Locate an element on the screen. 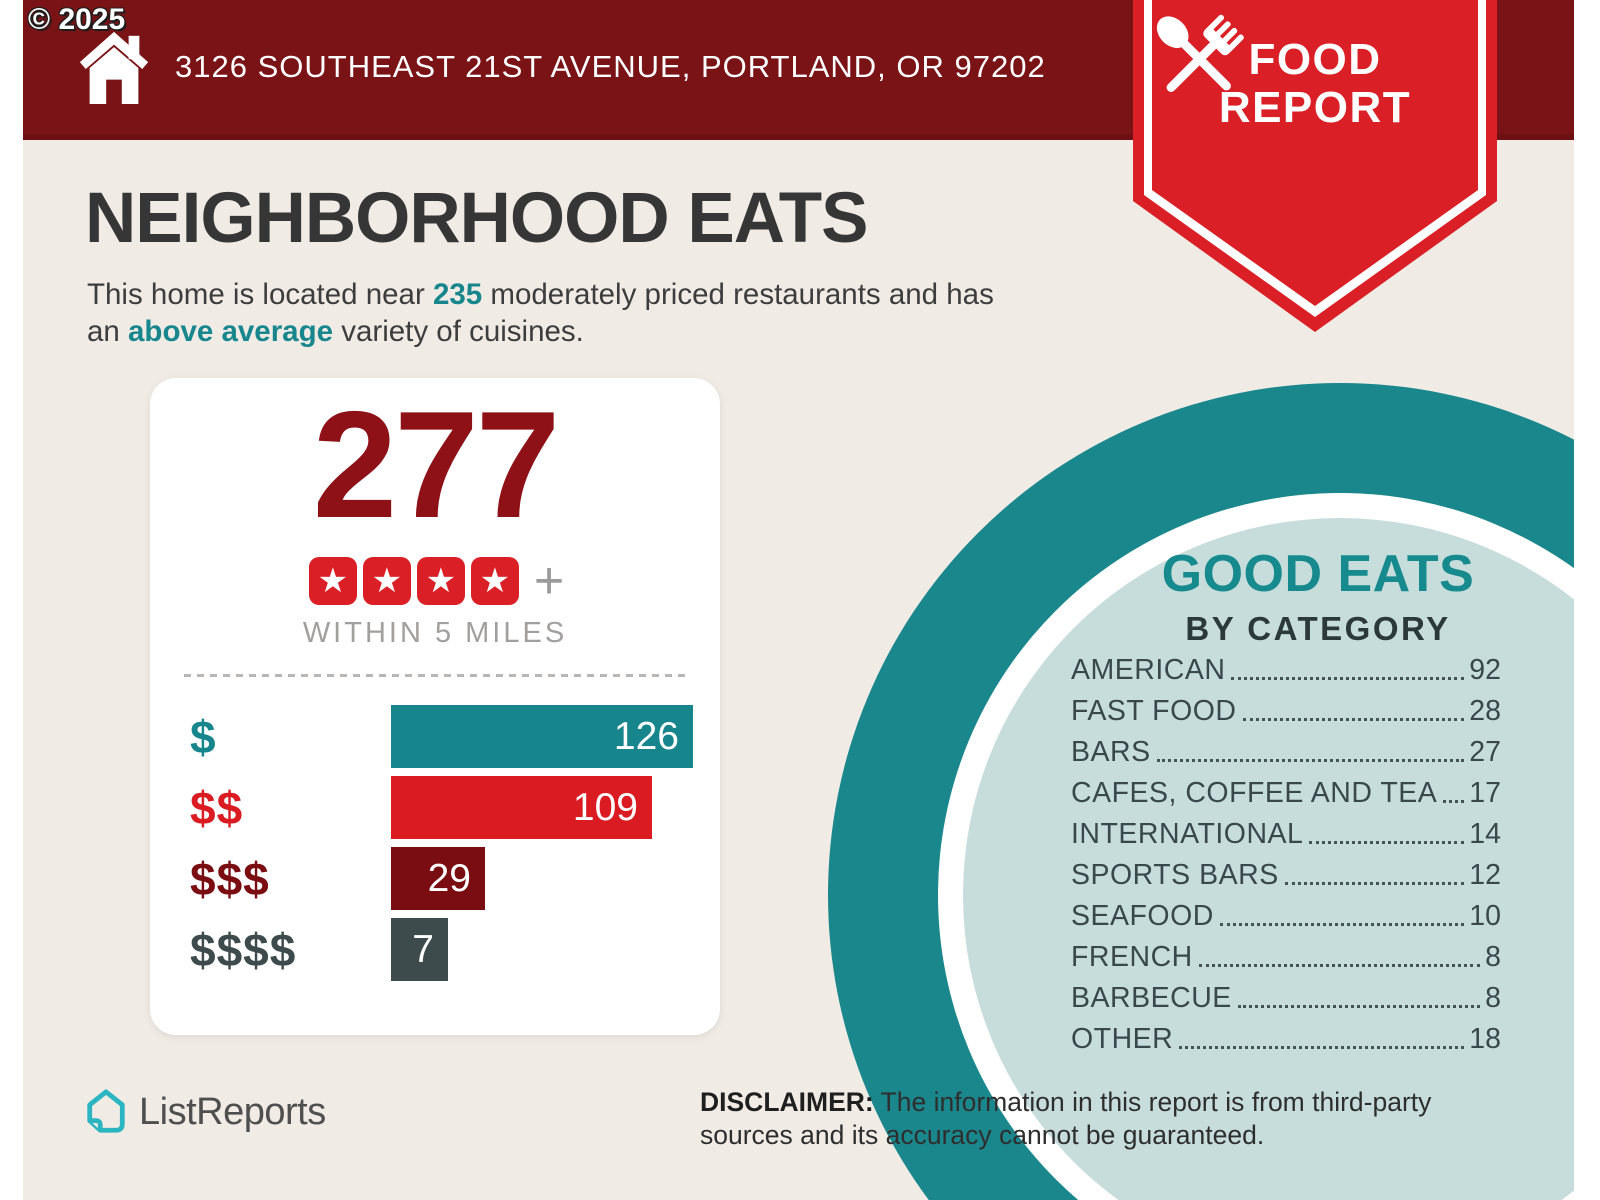 The width and height of the screenshot is (1600, 1200). variety-highlight: above average is located at coordinates (231, 331).